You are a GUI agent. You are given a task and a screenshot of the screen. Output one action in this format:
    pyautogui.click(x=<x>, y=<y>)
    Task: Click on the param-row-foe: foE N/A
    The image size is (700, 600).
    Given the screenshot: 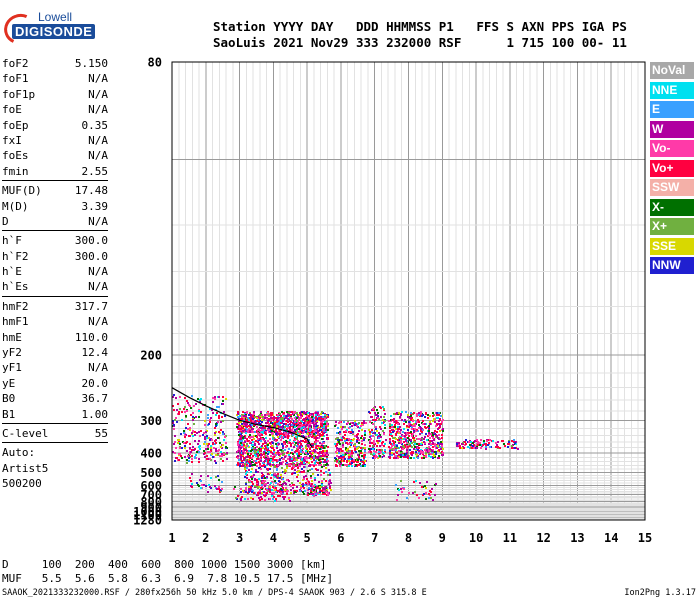 What is the action you would take?
    pyautogui.click(x=55, y=109)
    